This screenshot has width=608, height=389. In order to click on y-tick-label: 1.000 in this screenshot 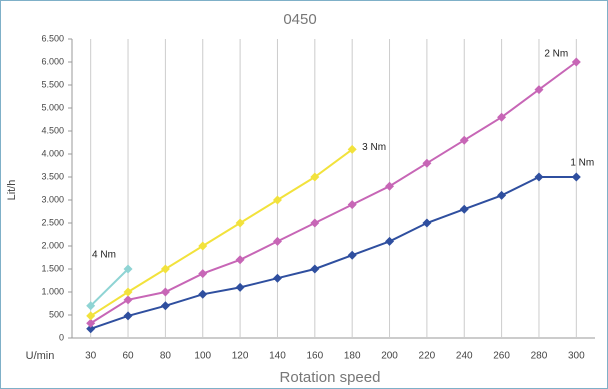, I will do `click(52, 291)`.